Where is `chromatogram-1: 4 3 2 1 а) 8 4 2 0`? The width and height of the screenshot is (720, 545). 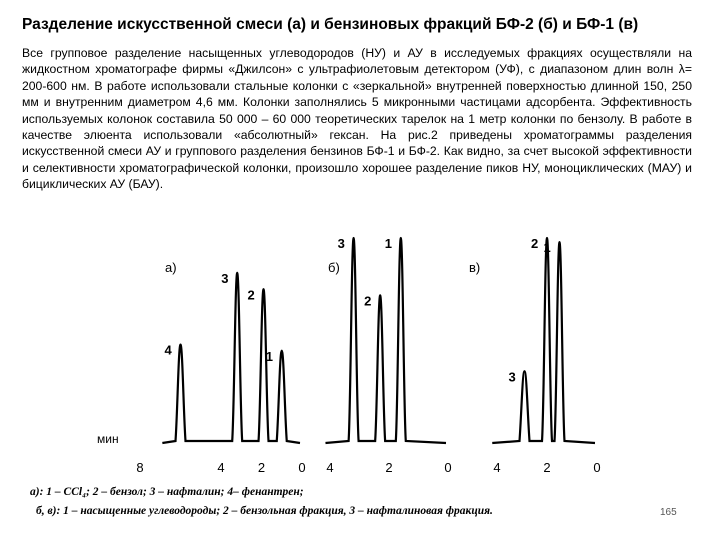 chromatogram-1: 4 3 2 1 а) 8 4 2 0 is located at coordinates (220, 367).